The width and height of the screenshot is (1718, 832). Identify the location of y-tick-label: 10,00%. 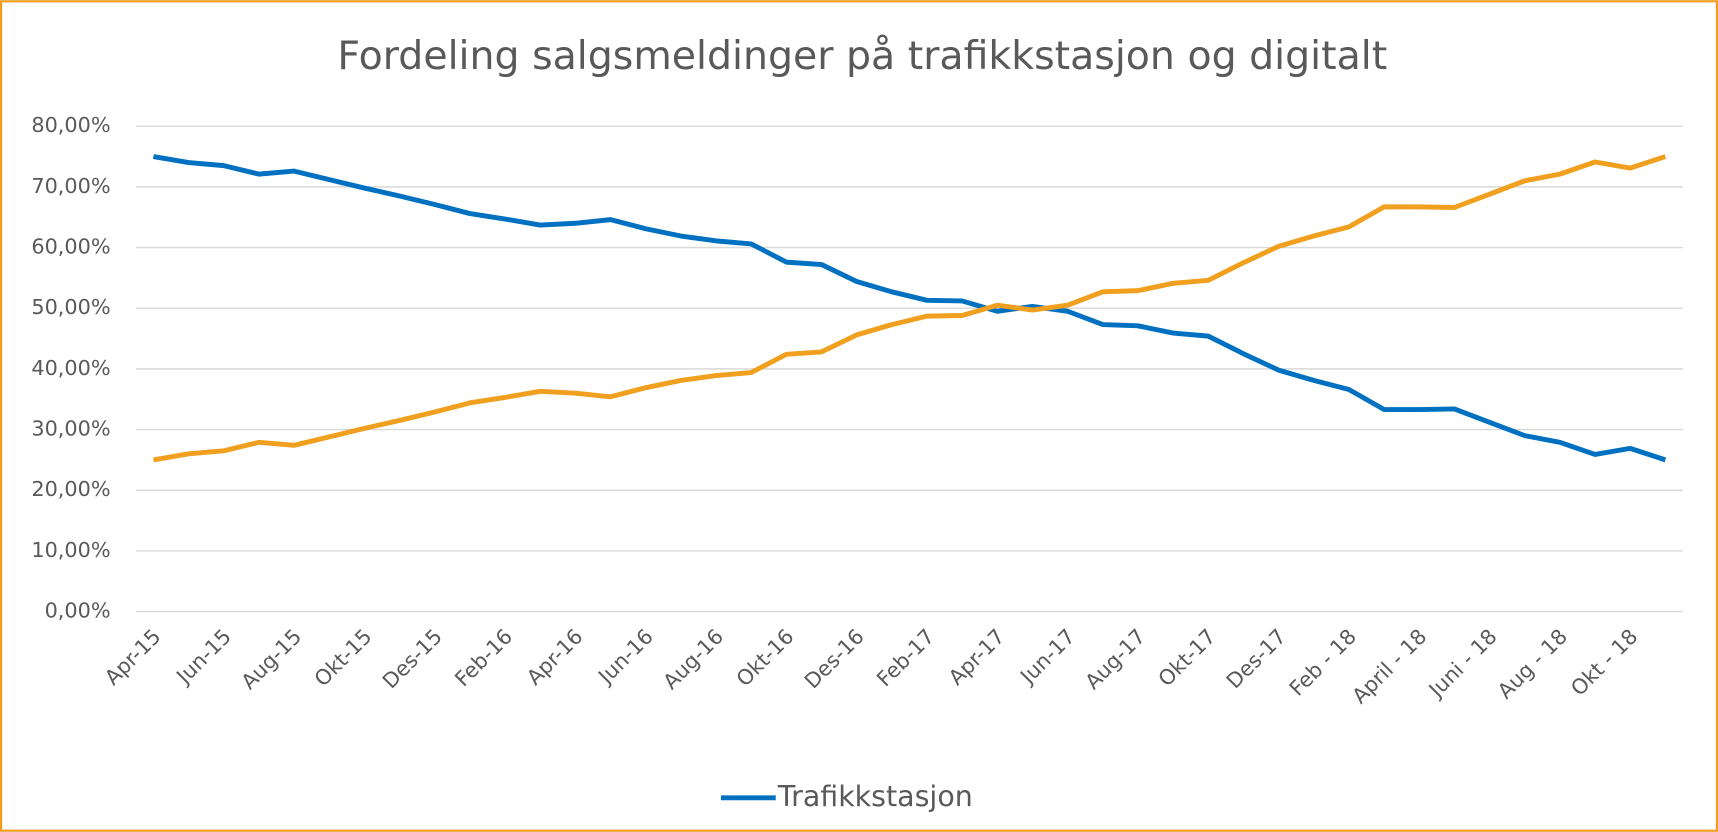
(70, 550).